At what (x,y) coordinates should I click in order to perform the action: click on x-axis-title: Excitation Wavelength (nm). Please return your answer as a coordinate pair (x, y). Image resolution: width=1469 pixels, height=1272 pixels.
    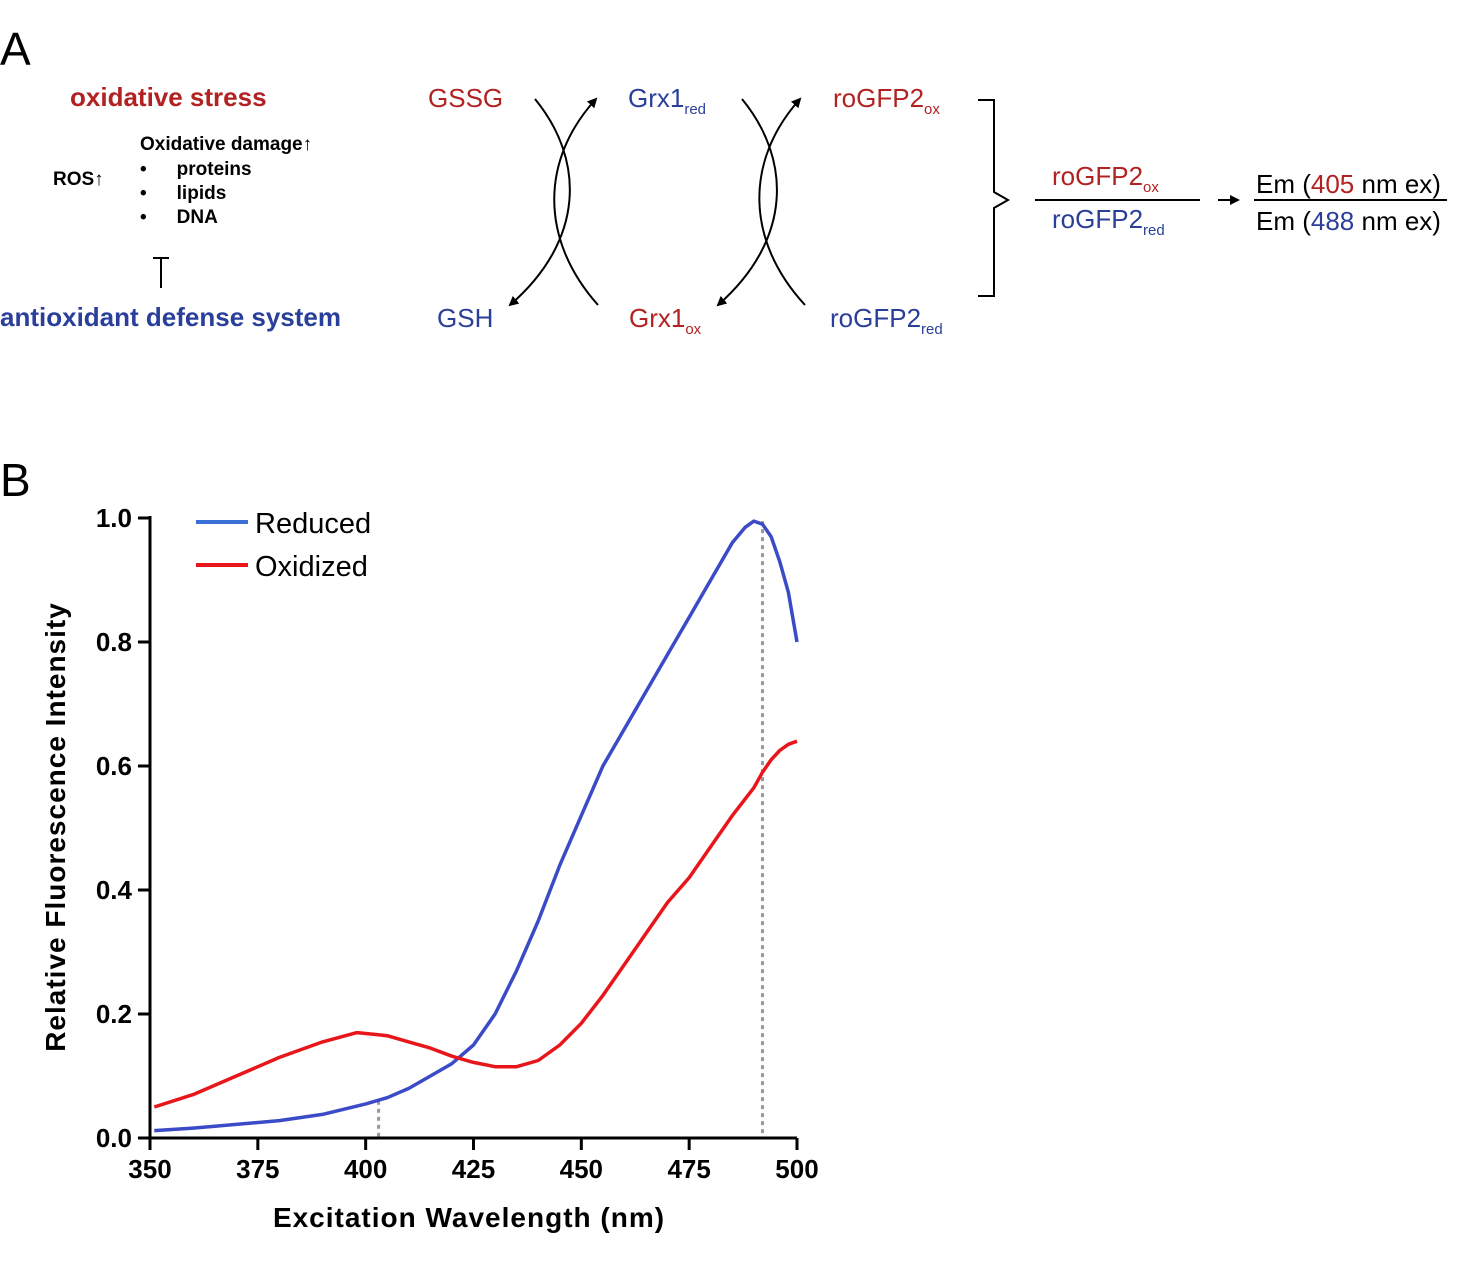
    Looking at the image, I should click on (469, 1217).